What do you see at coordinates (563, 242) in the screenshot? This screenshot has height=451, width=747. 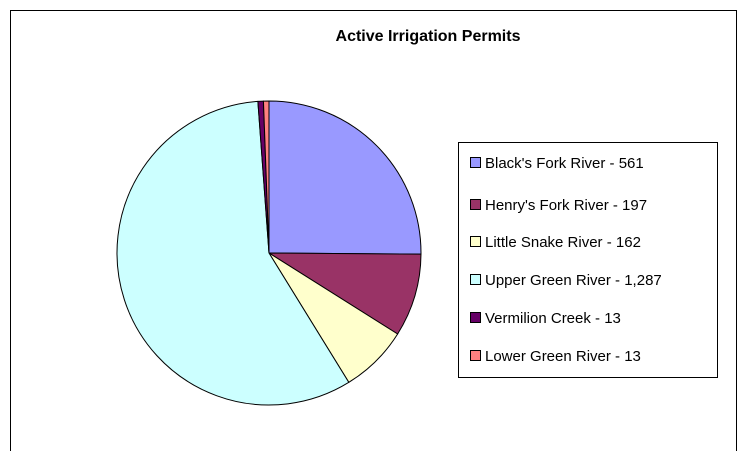 I see `legend-label: Little Snake River - 162` at bounding box center [563, 242].